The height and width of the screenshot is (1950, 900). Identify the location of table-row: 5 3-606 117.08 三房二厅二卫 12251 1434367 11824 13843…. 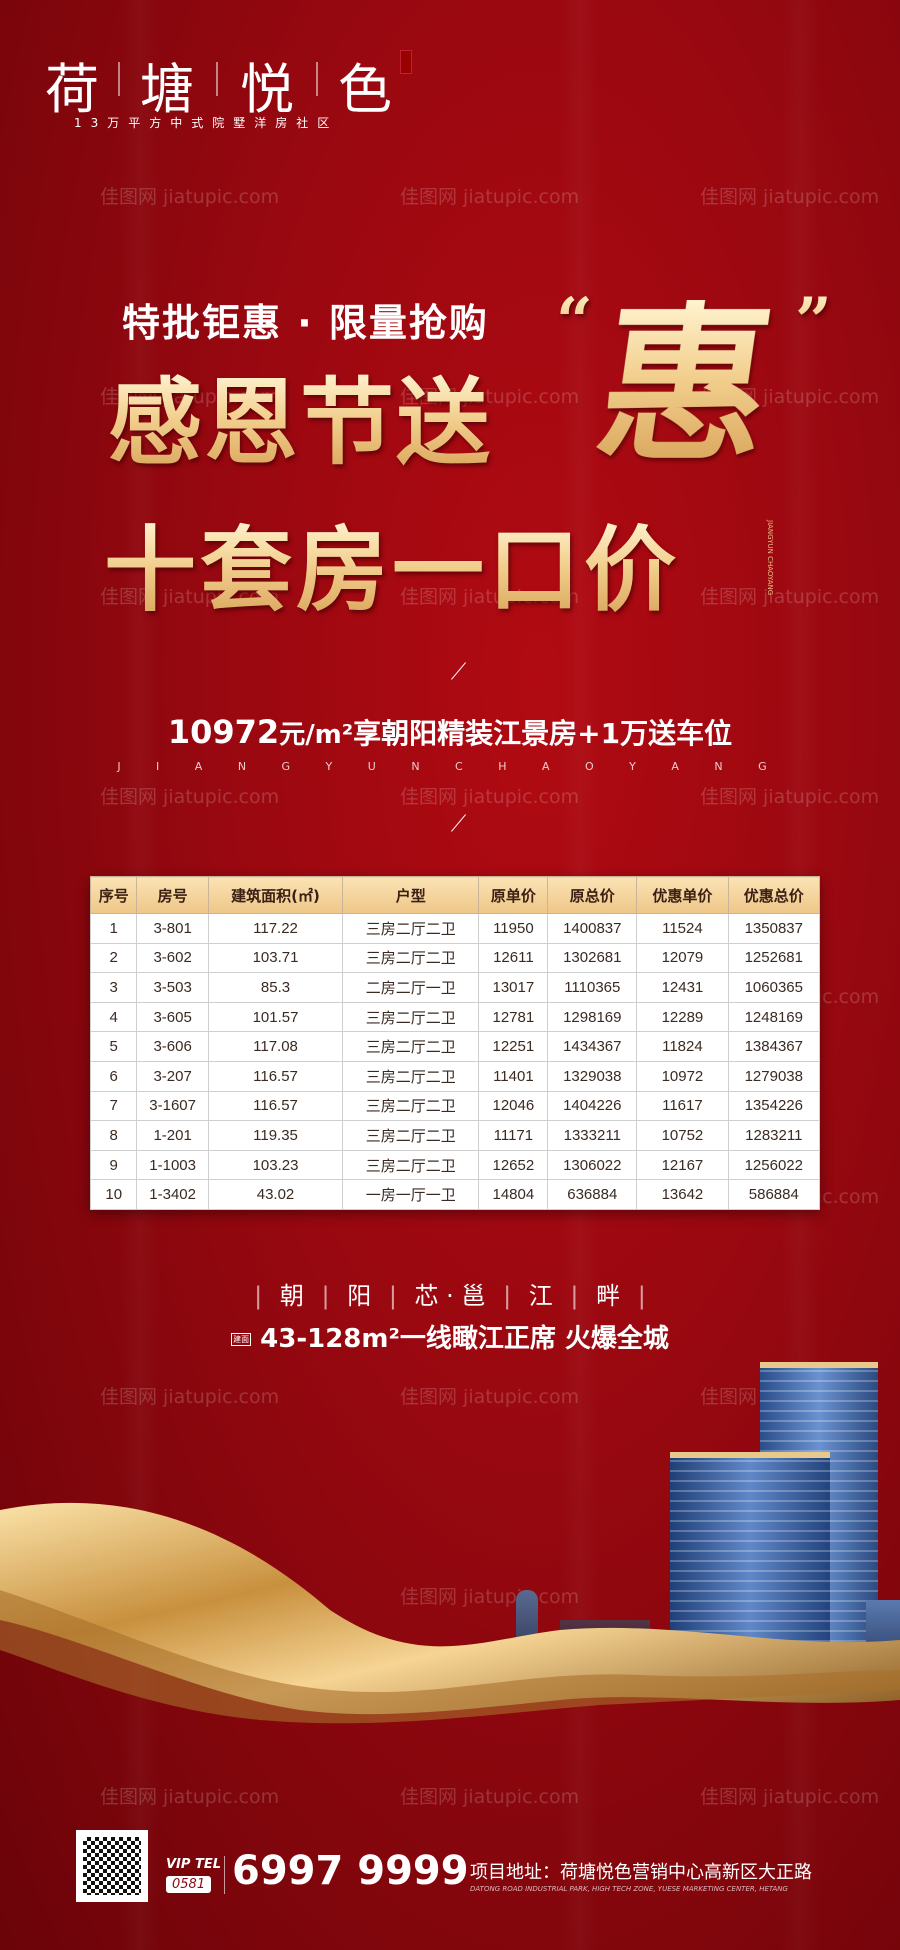
(455, 1046).